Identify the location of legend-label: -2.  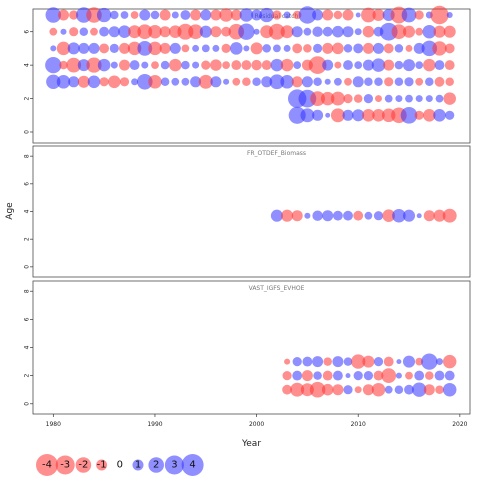
(83, 465).